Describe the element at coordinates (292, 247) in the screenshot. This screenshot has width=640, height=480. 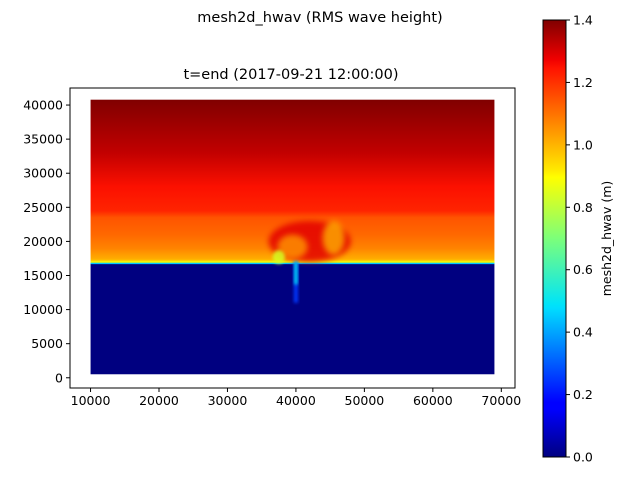
I see `delta-shoal-west` at that location.